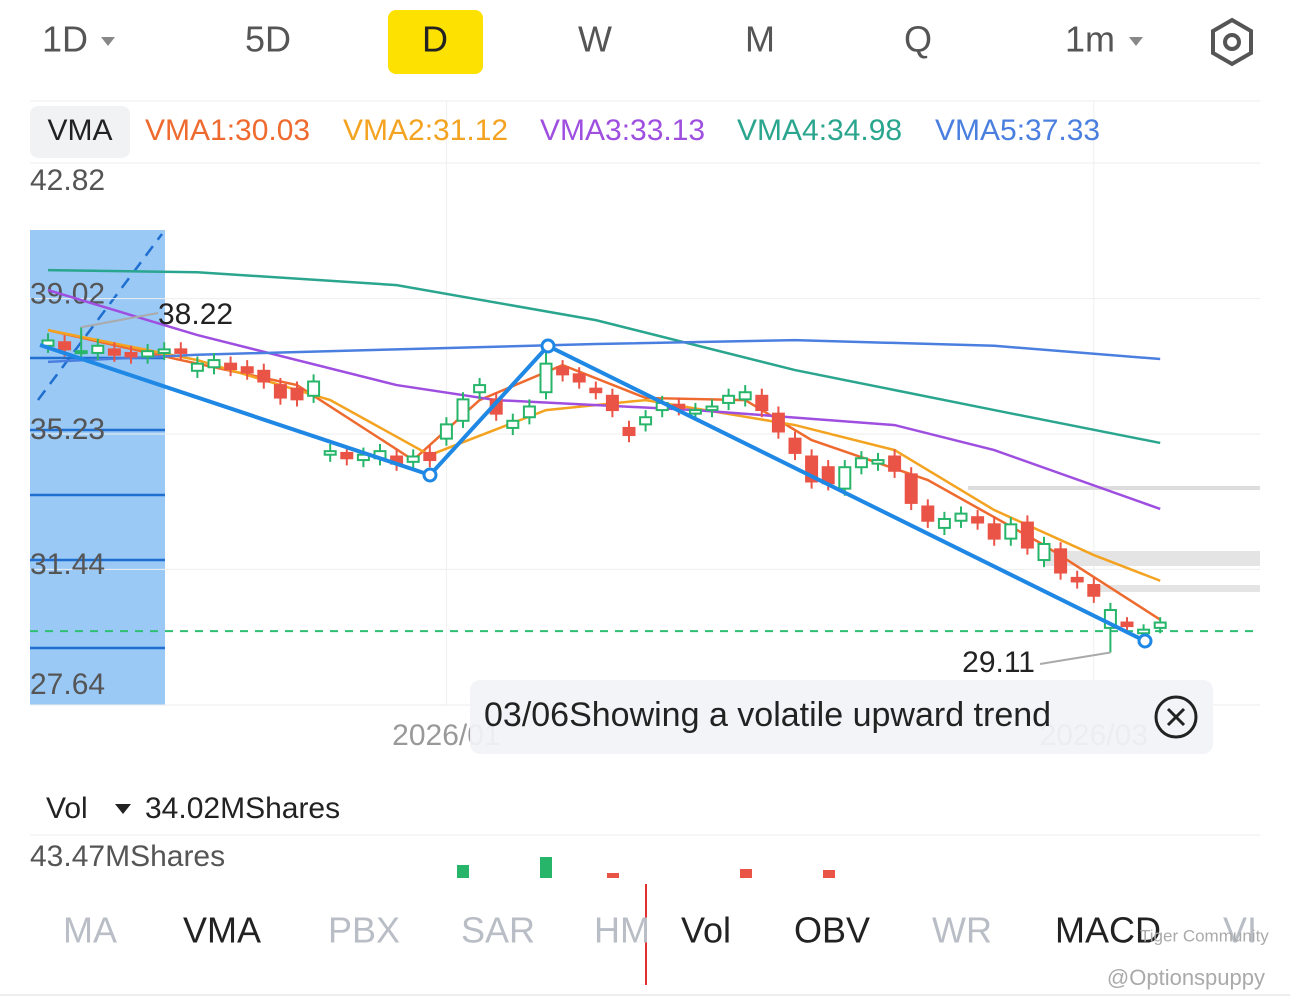  What do you see at coordinates (962, 930) in the screenshot?
I see `indicator-tab: WR` at bounding box center [962, 930].